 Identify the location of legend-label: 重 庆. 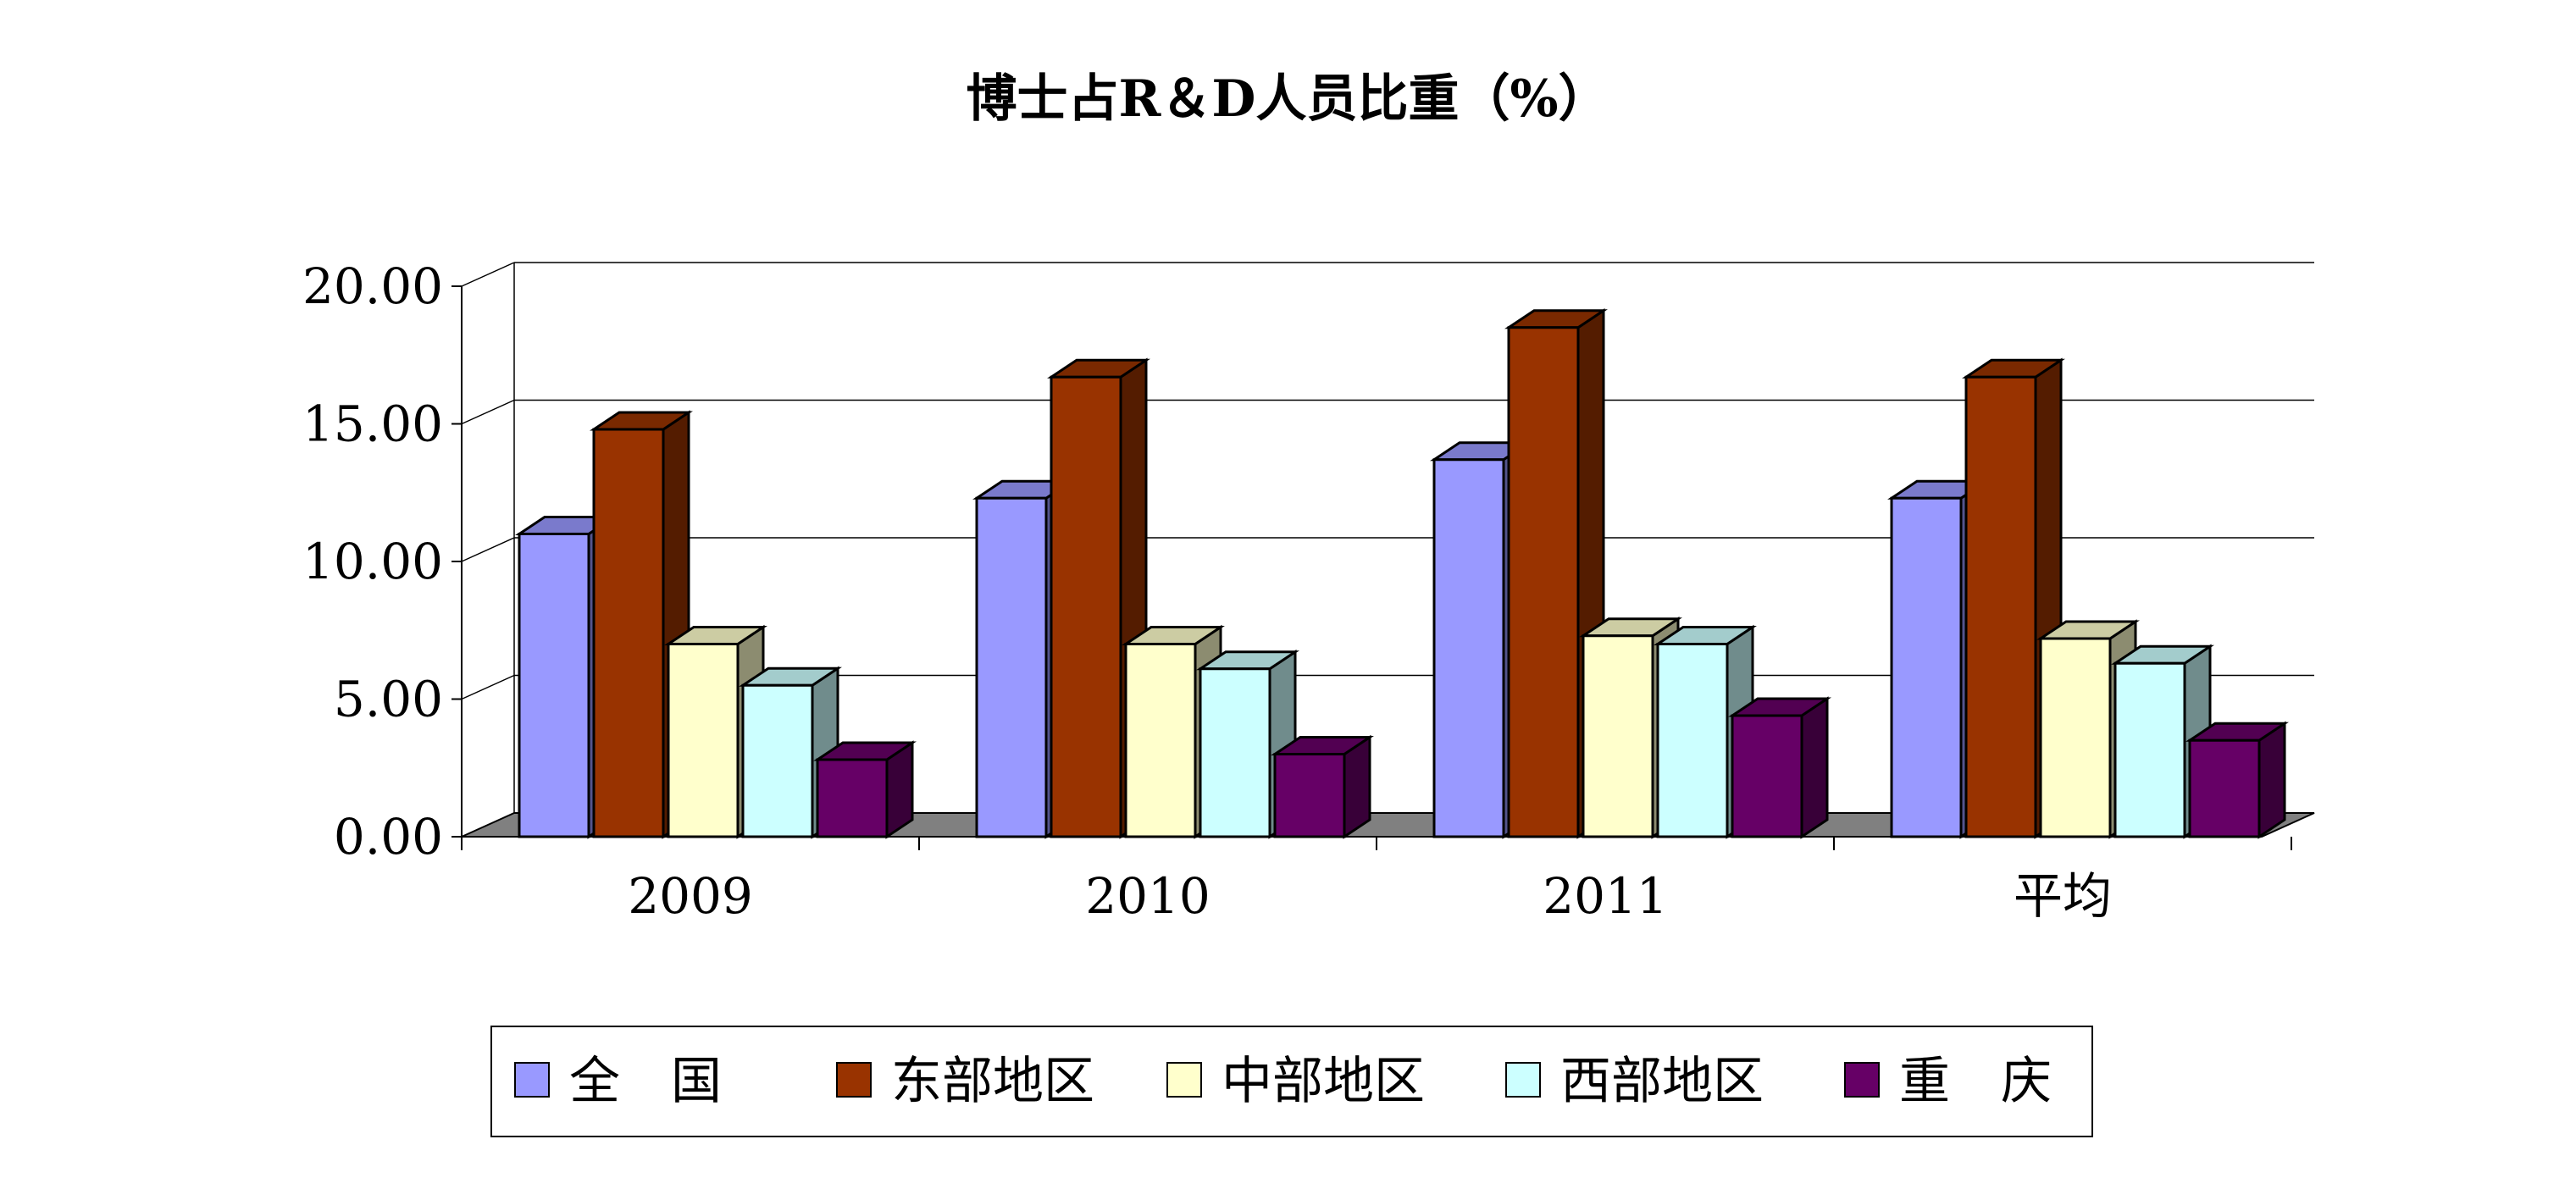
(1975, 1082).